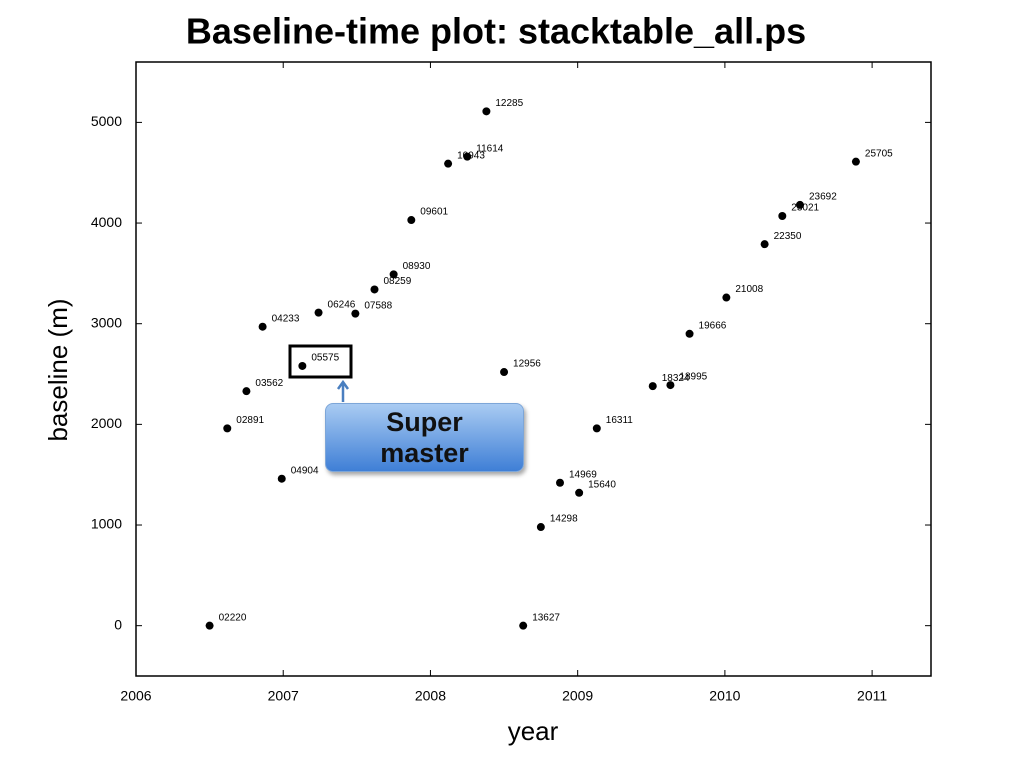 This screenshot has height=768, width=1024. Describe the element at coordinates (546, 617) in the screenshot. I see `point-label: 13627` at that location.